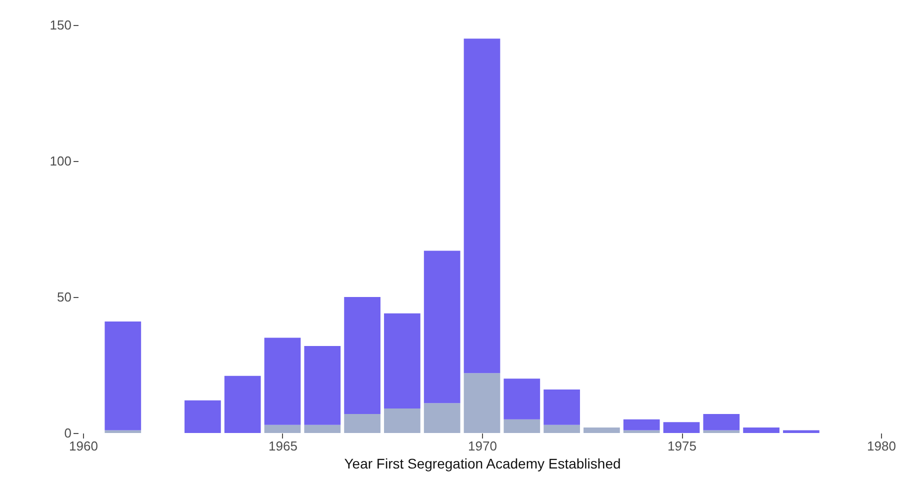  I want to click on x-tick-label: 1980, so click(881, 446).